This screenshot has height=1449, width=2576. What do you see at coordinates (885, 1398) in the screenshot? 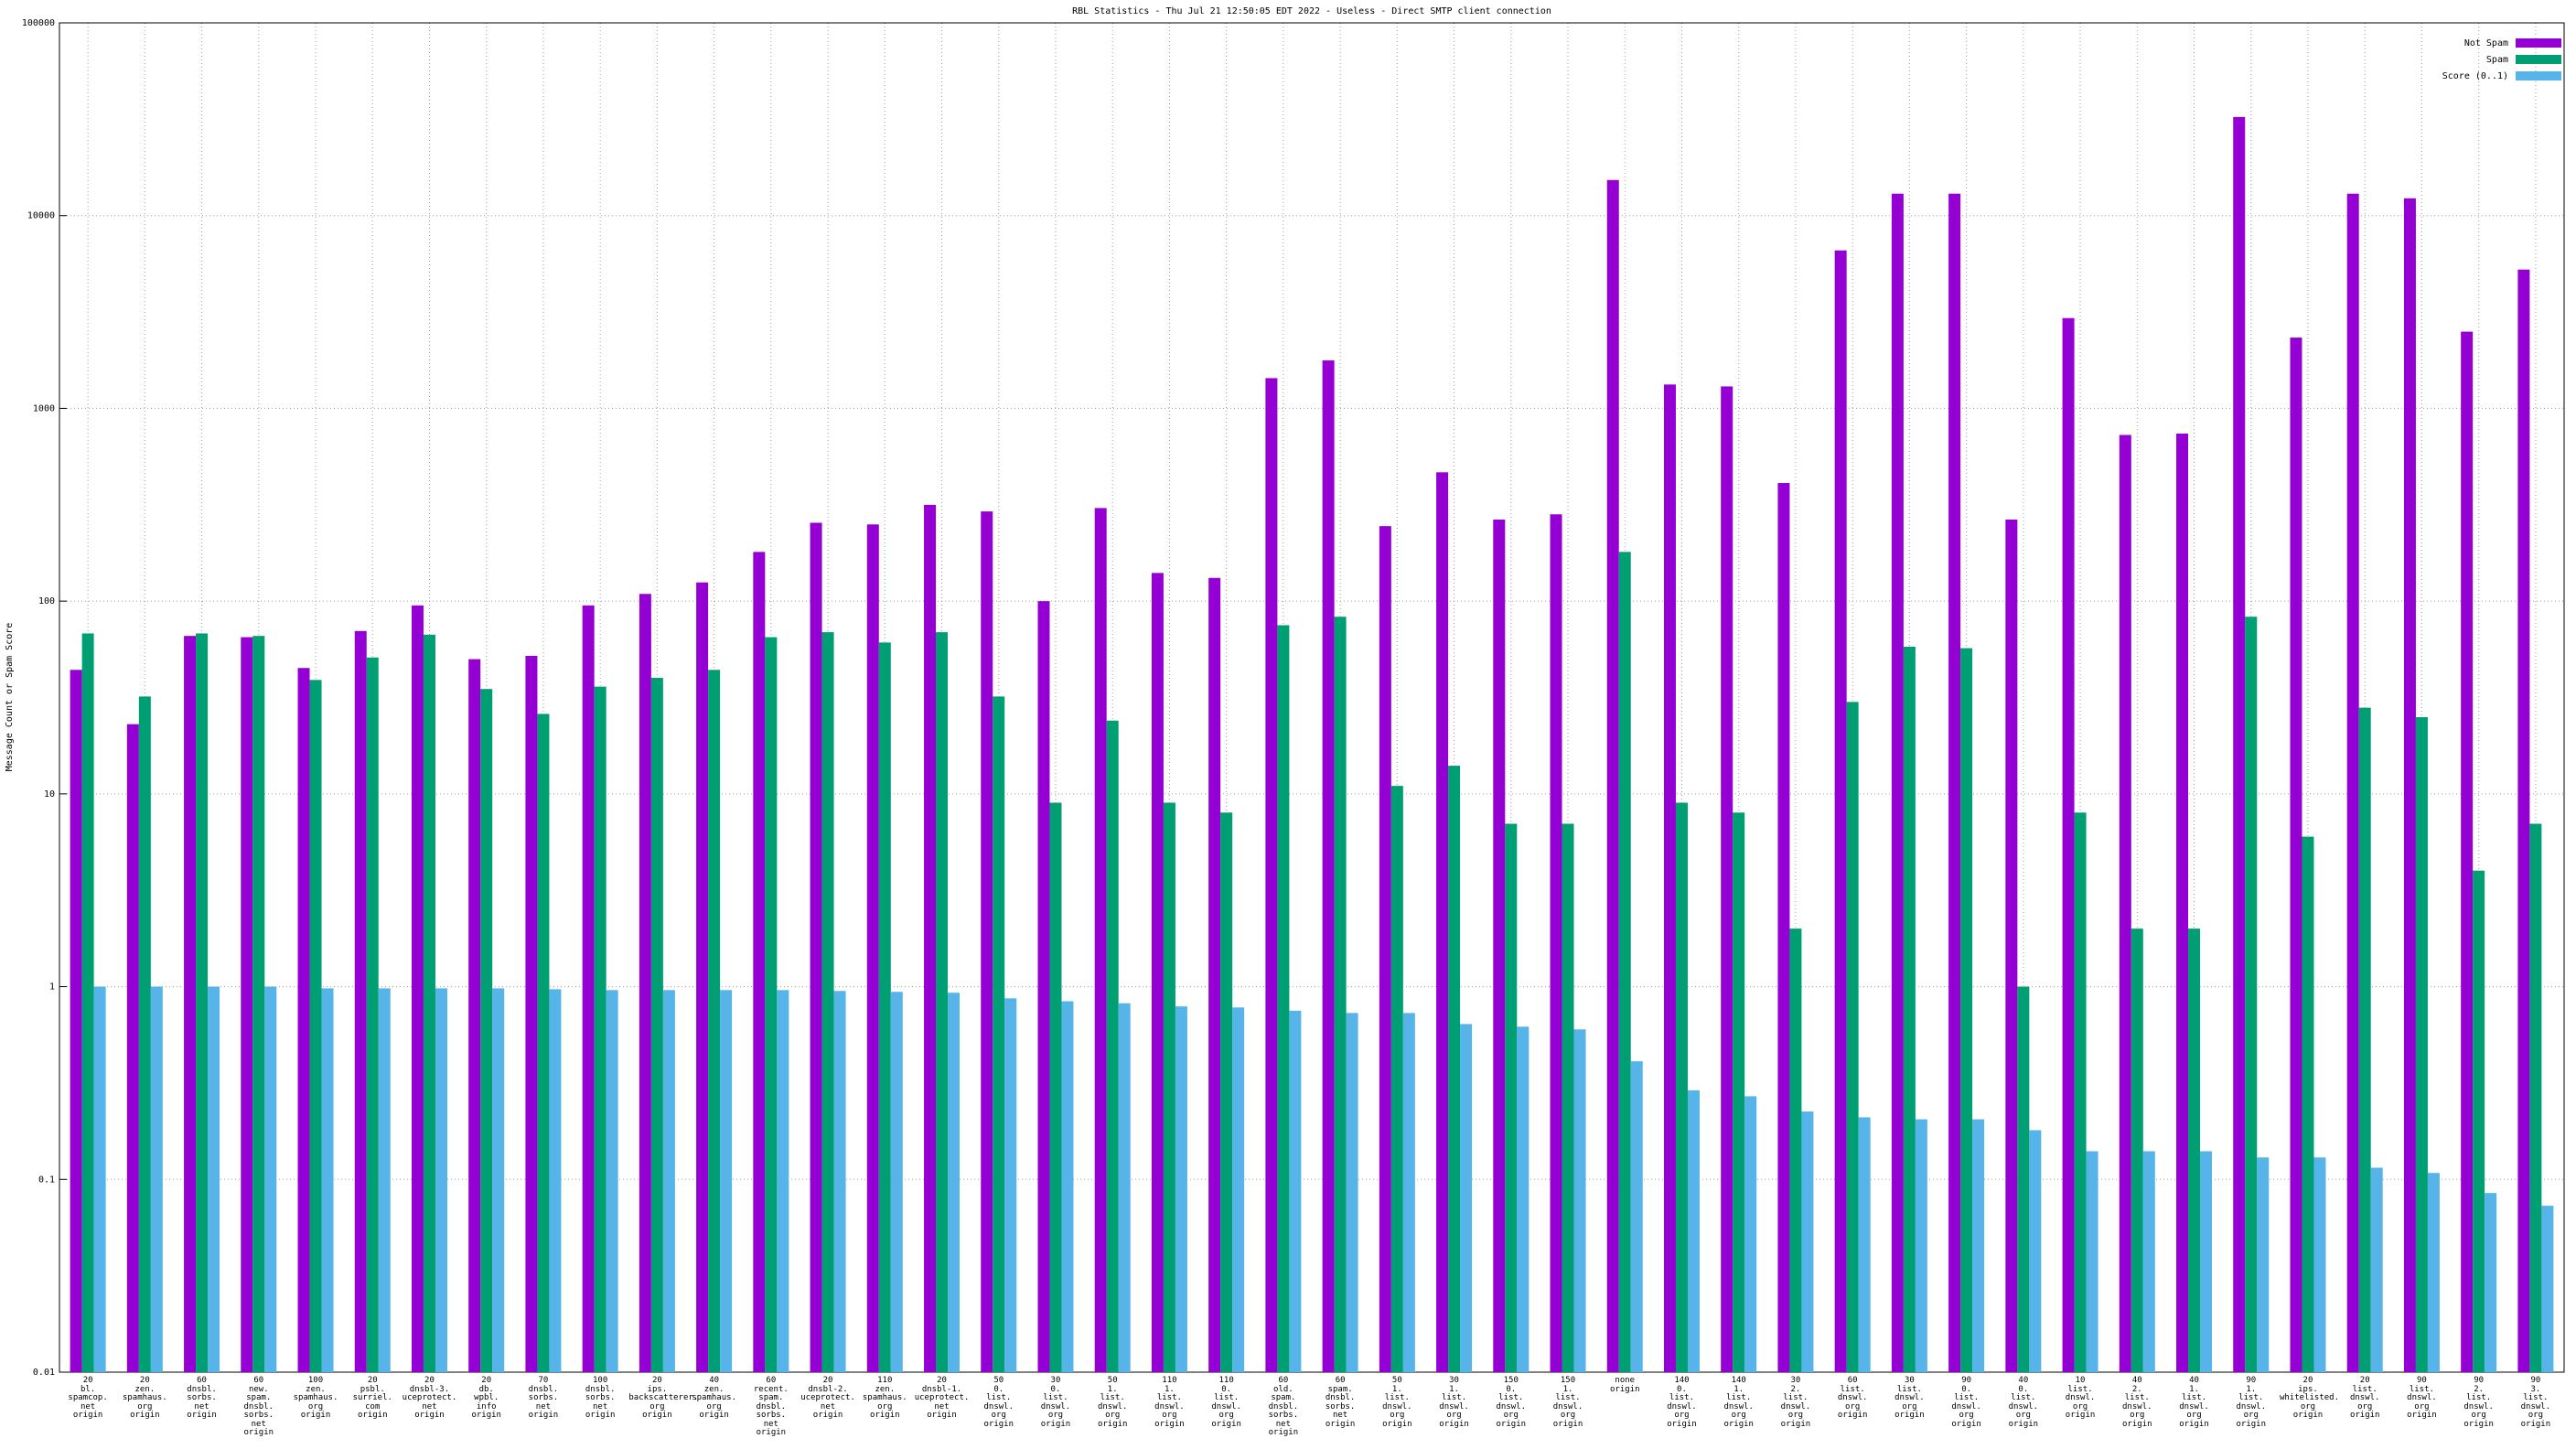
I see `x-tick-label: 110 zen. spamhaus. org origin` at bounding box center [885, 1398].